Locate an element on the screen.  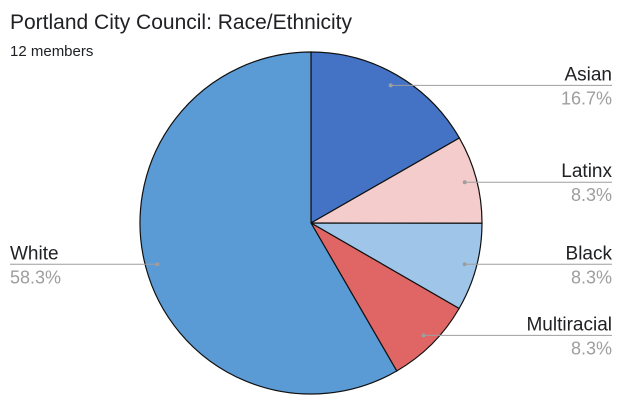
slice-label-black: Black is located at coordinates (589, 253).